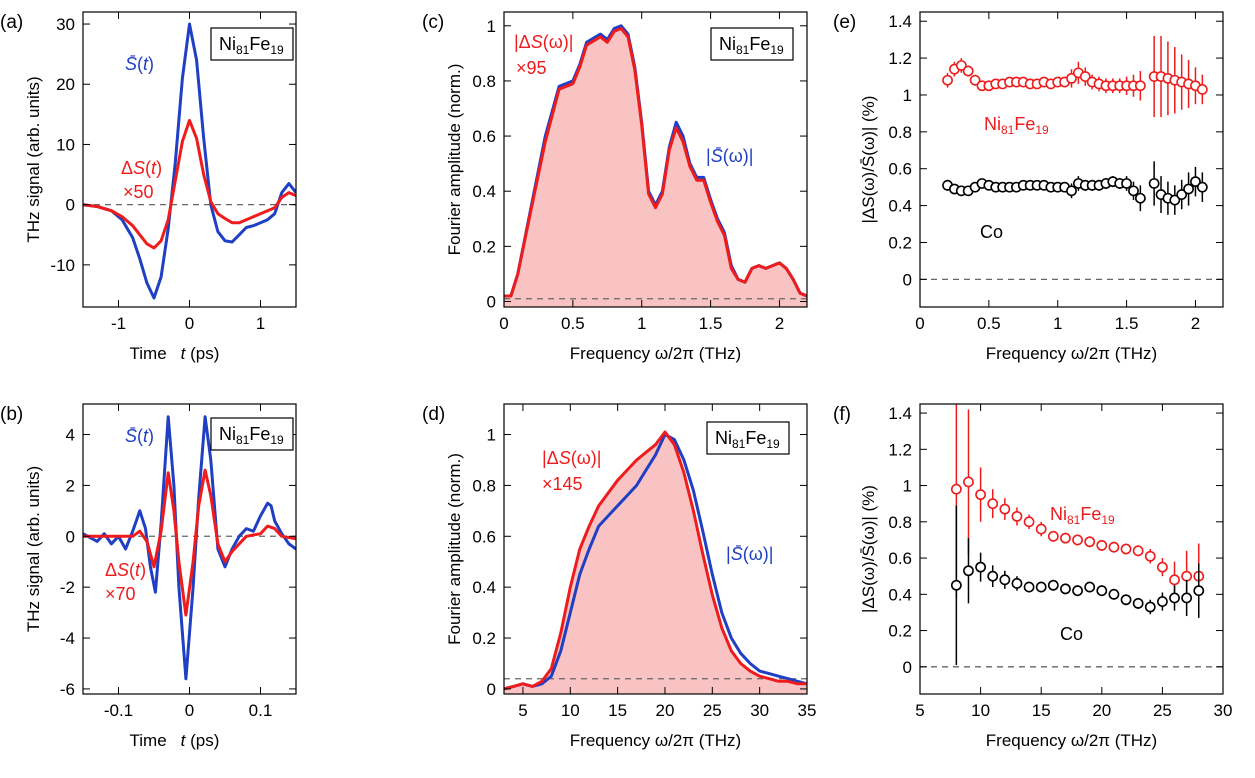 This screenshot has width=1255, height=778. I want to click on y-tick-label: -4, so click(67, 638).